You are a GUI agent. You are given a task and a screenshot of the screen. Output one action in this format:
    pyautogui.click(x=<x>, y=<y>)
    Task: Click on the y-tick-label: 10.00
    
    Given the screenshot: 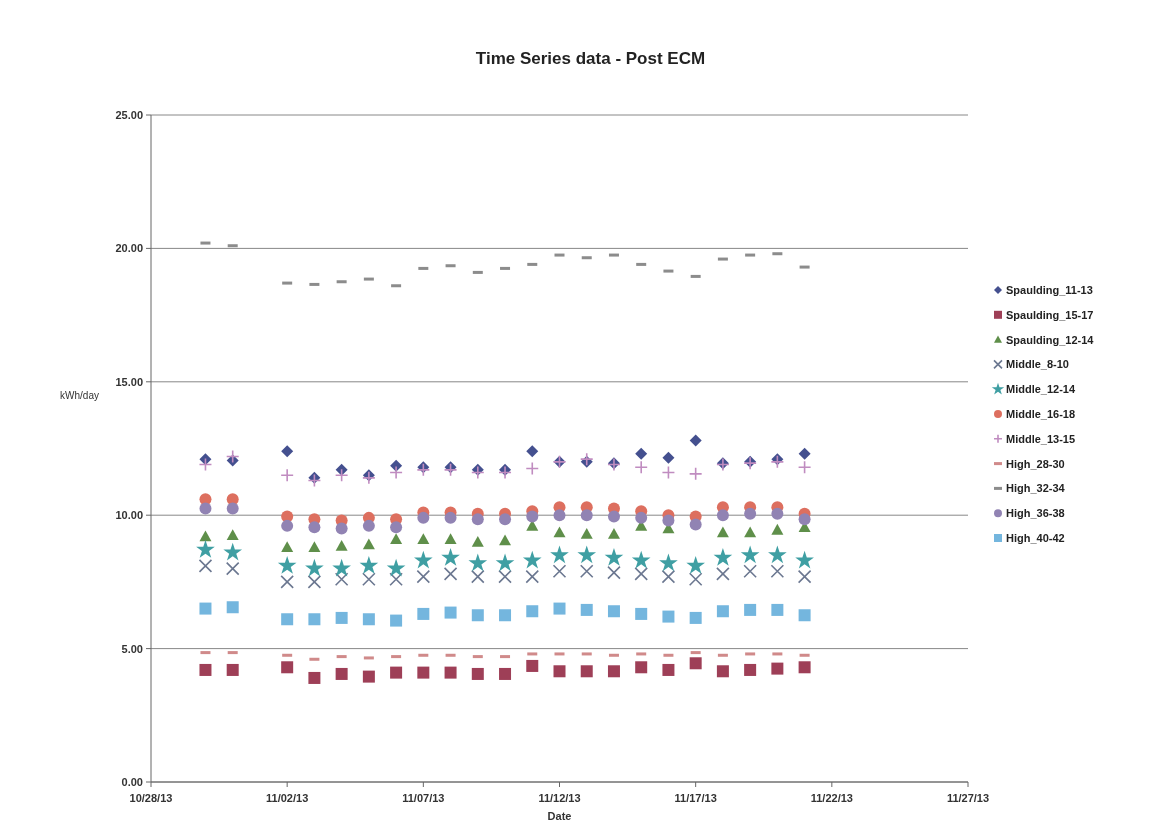 What is the action you would take?
    pyautogui.click(x=129, y=515)
    